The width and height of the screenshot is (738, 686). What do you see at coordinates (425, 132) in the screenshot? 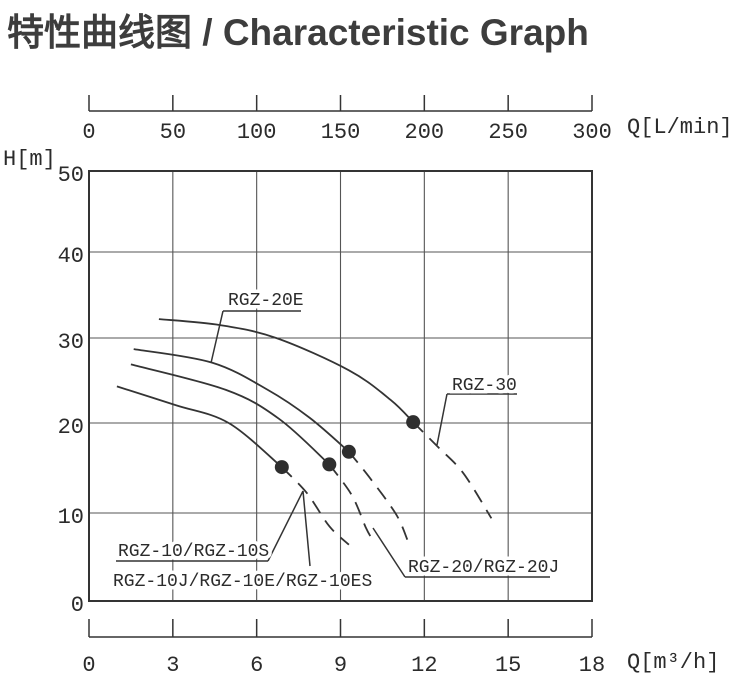
I see `top-axis-tick-label: 200` at bounding box center [425, 132].